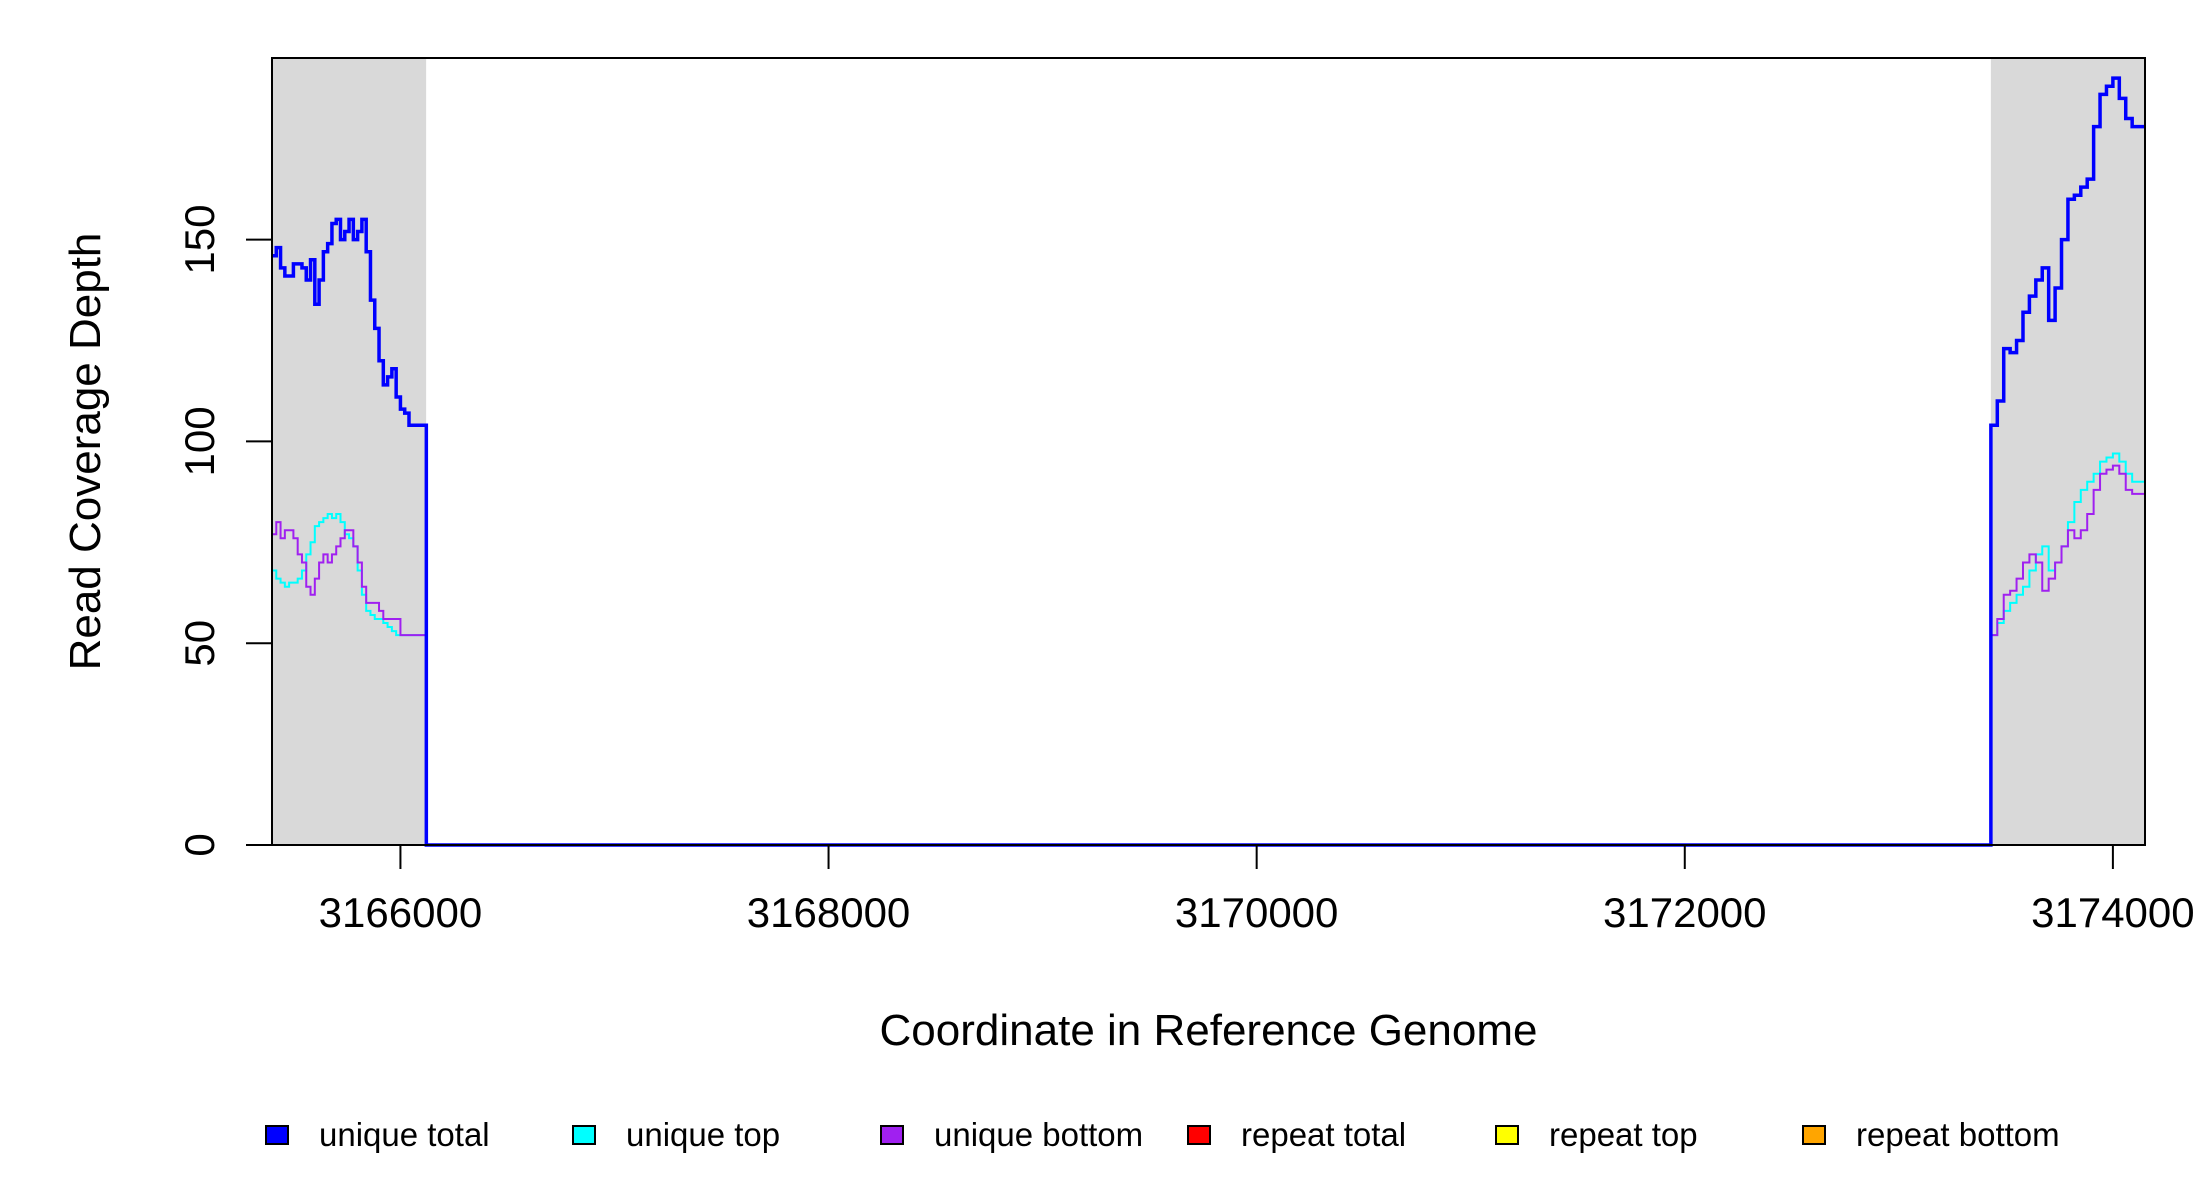 The image size is (2200, 1200). I want to click on x-tick-label: 3174000, so click(2113, 912).